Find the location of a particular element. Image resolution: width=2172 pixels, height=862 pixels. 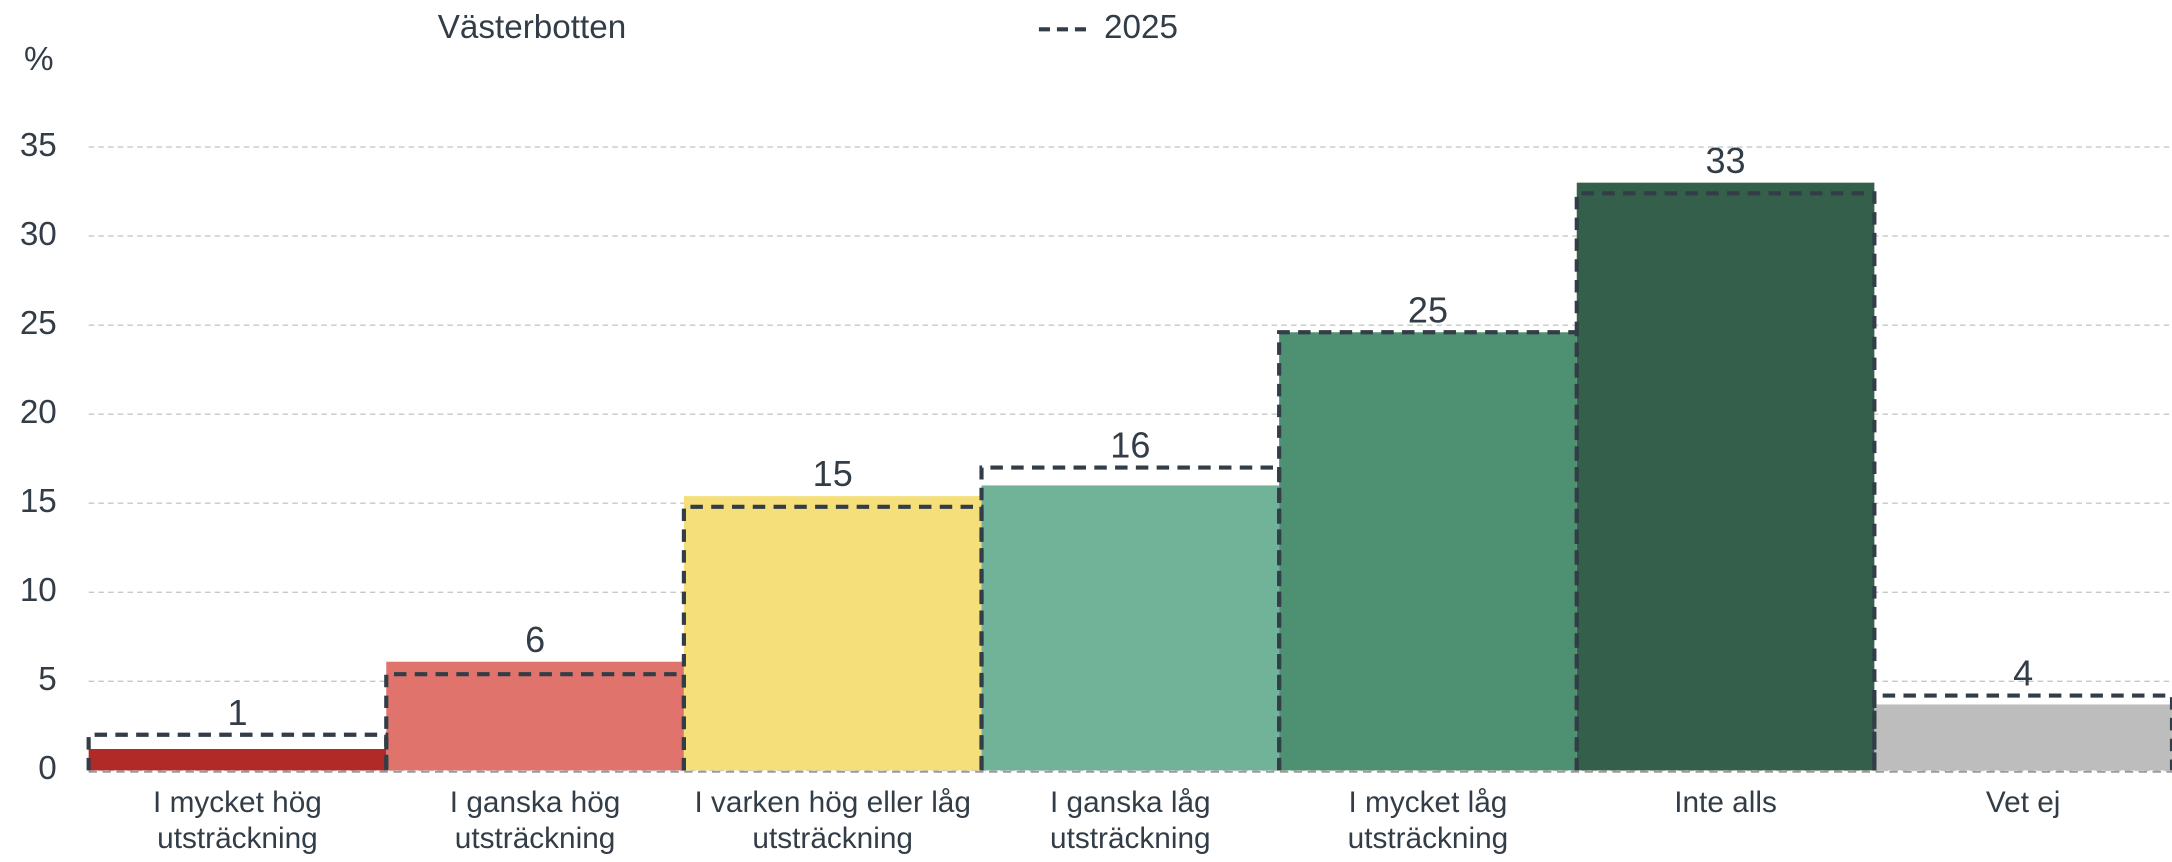

x-tick-label: Vet ej is located at coordinates (2023, 802).